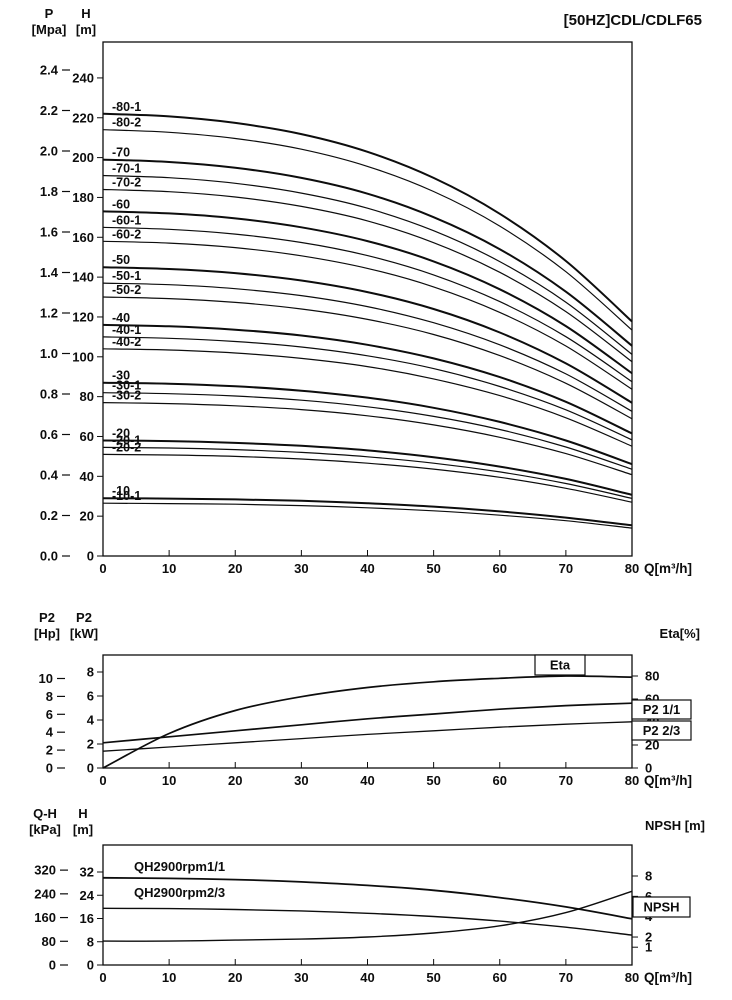 The width and height of the screenshot is (732, 1000). I want to click on curve--30-1, so click(367, 431).